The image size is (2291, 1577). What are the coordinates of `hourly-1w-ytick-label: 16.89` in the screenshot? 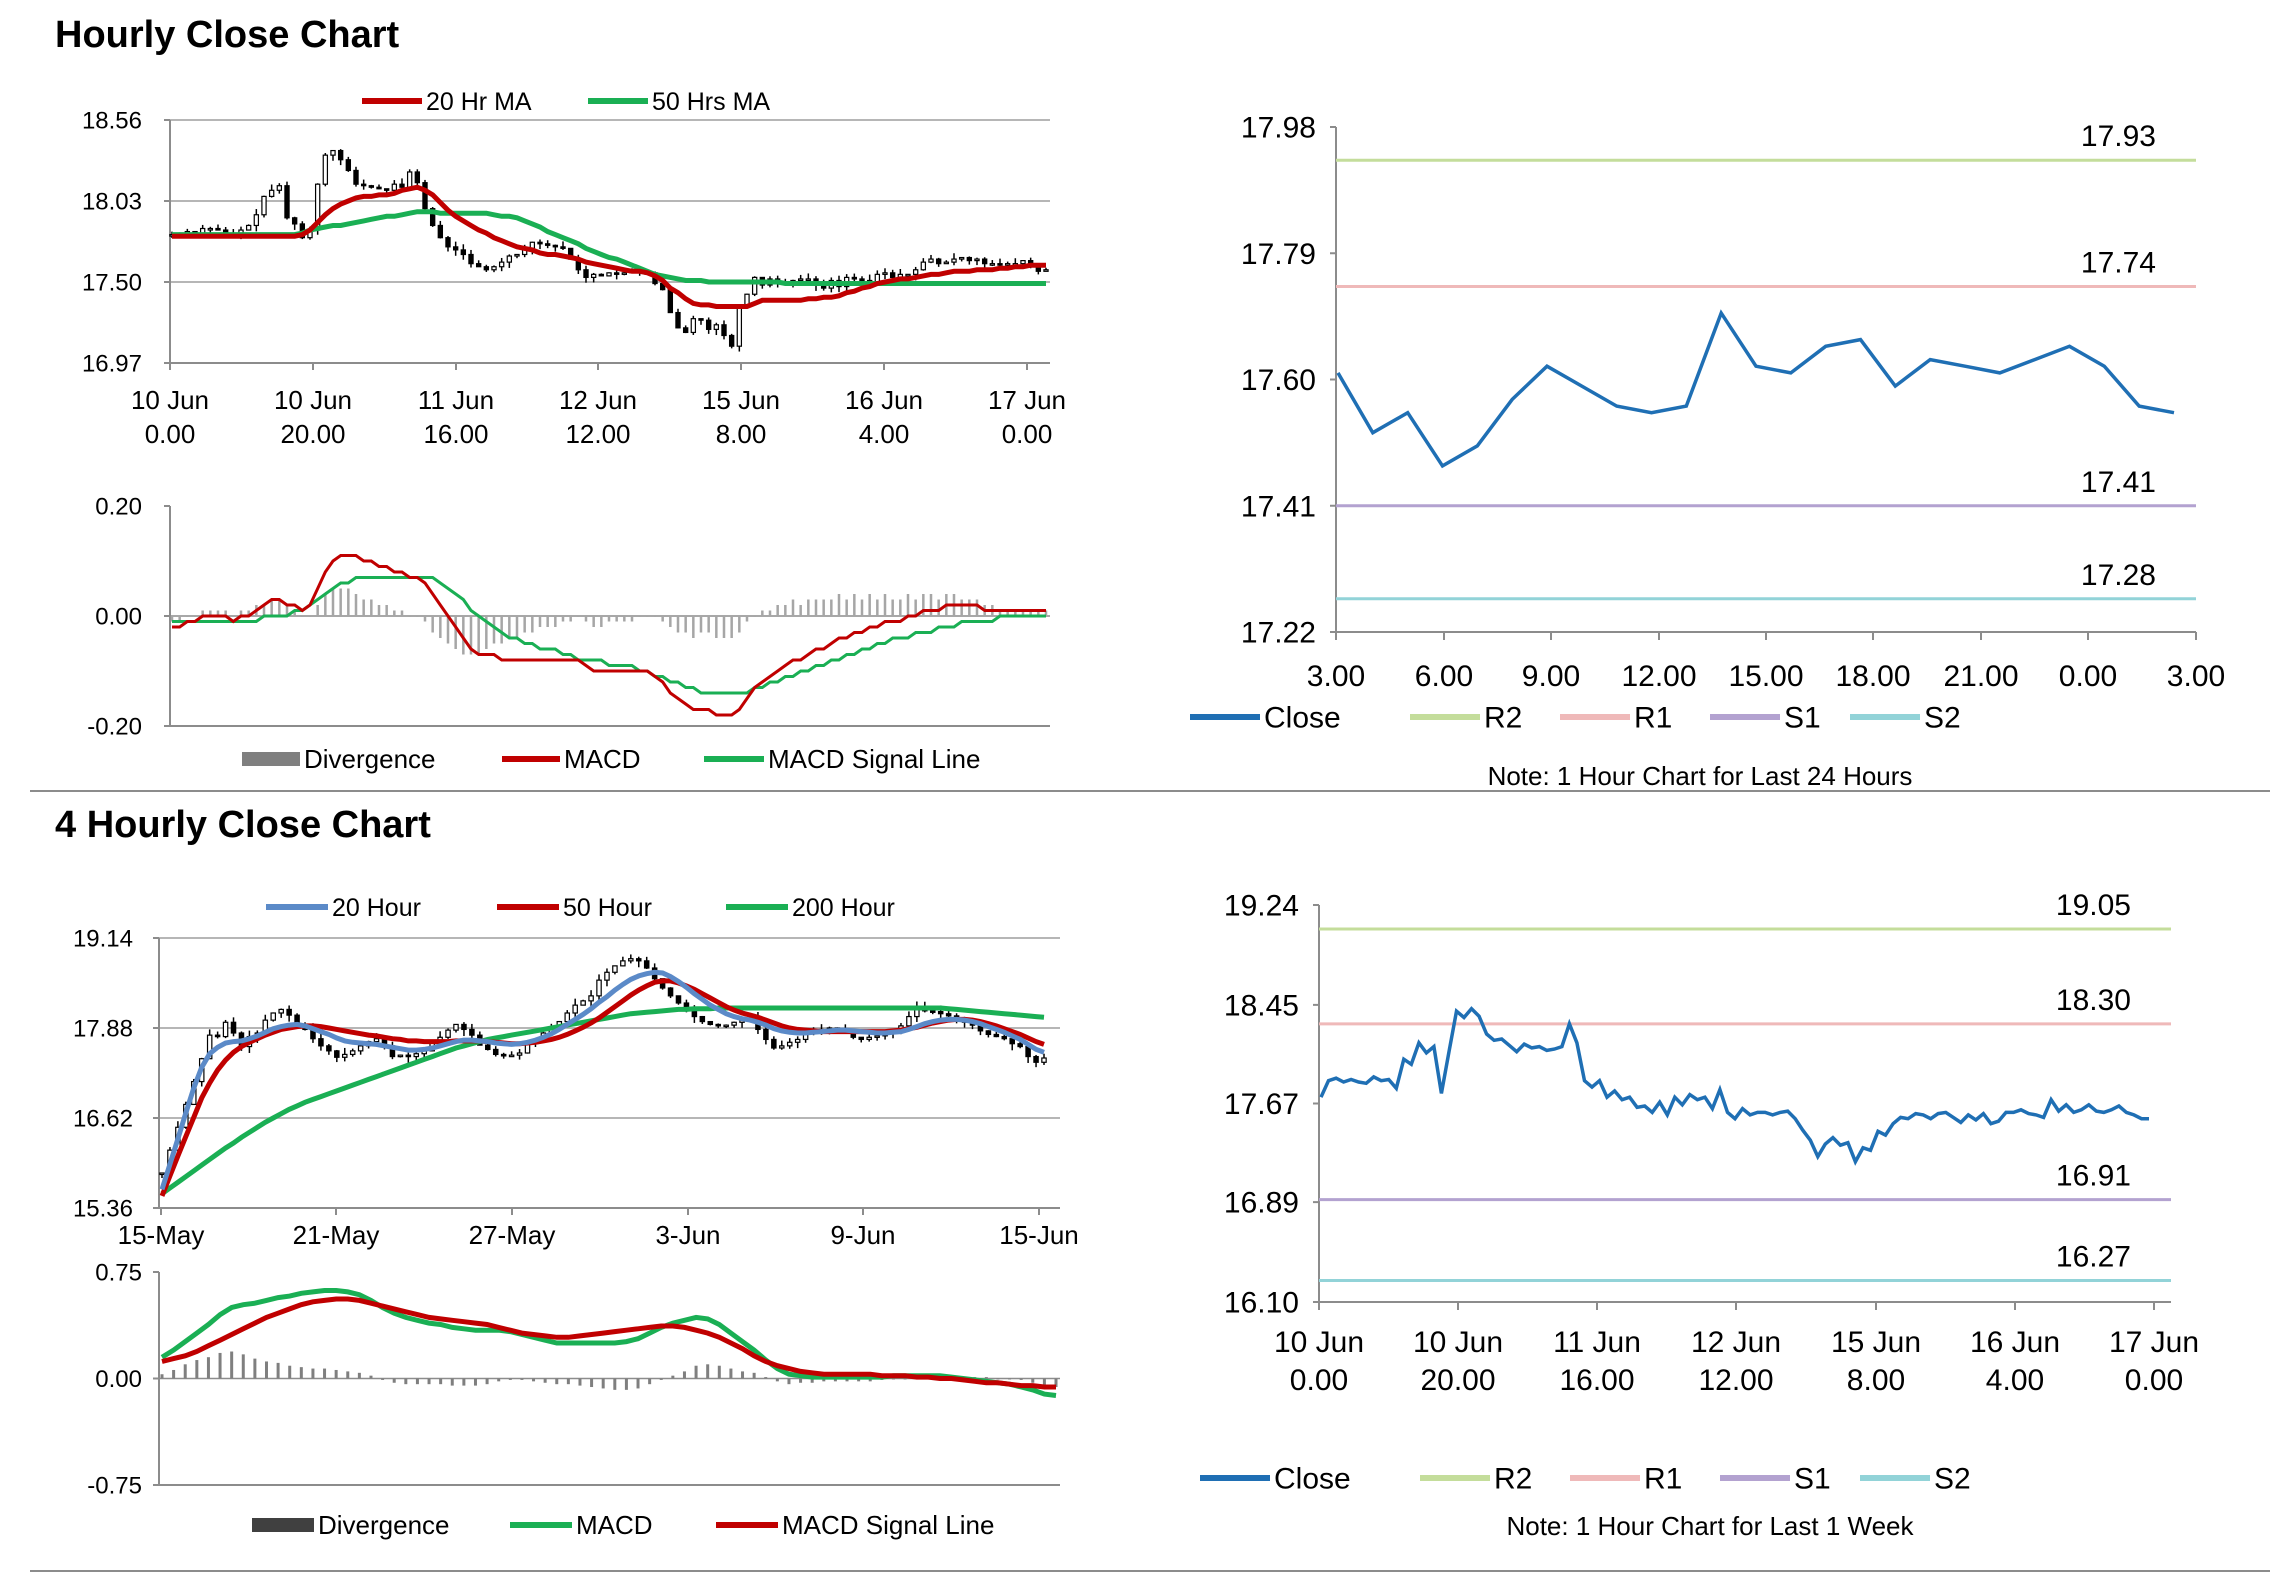 It's located at (1261, 1203).